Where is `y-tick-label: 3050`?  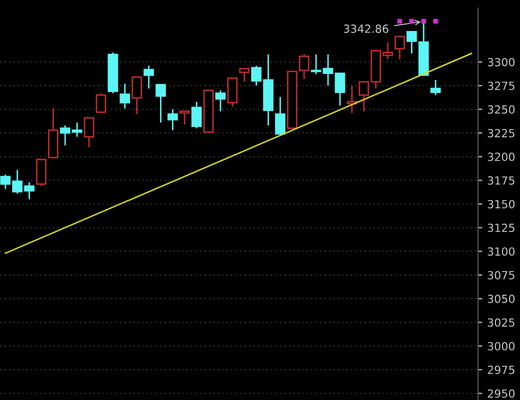
y-tick-label: 3050 is located at coordinates (501, 299).